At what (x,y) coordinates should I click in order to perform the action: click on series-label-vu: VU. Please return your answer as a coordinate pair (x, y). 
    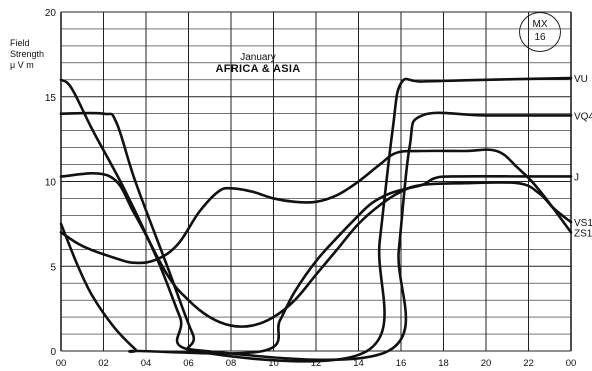
    Looking at the image, I should click on (581, 79).